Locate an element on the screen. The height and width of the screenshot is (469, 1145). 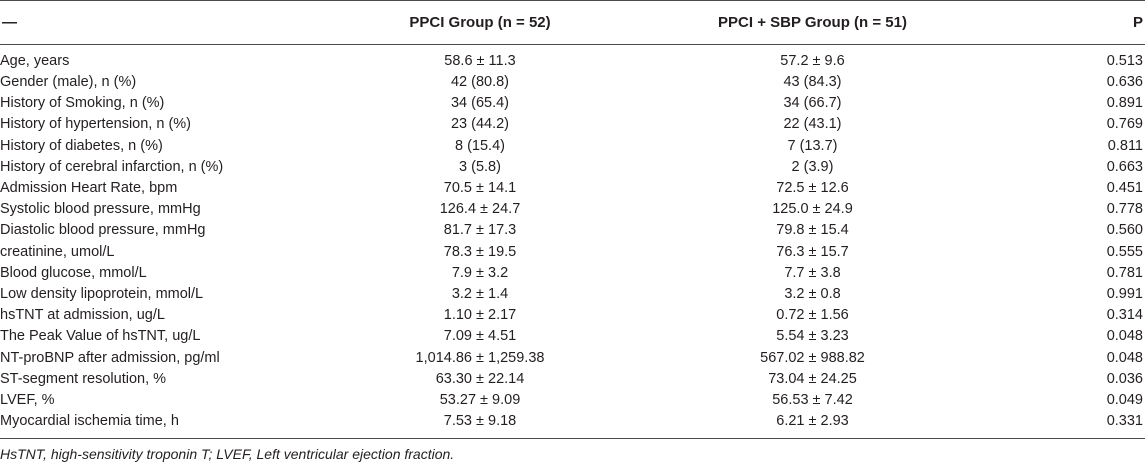
p-value: 0.560 is located at coordinates (1124, 230).